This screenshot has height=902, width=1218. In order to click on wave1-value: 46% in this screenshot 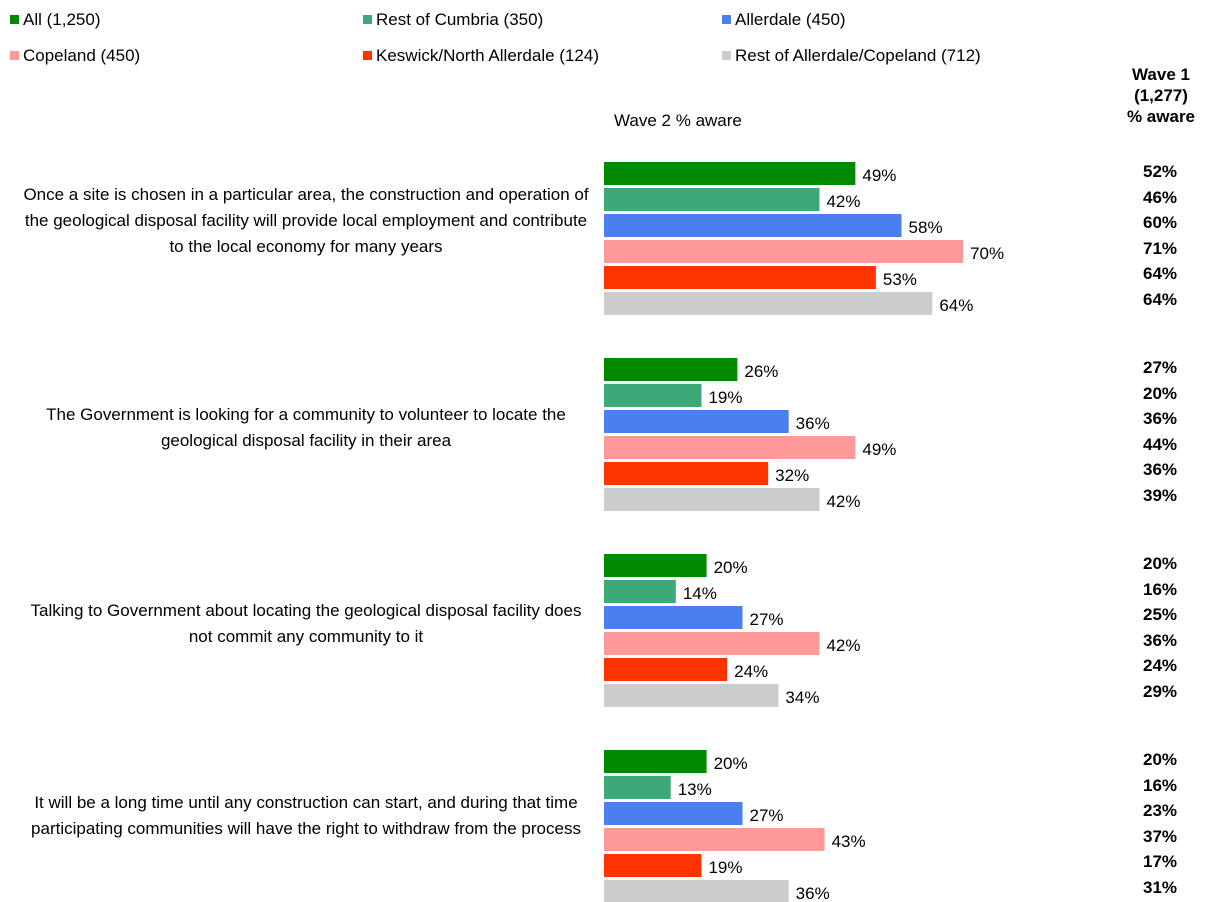, I will do `click(1160, 197)`.